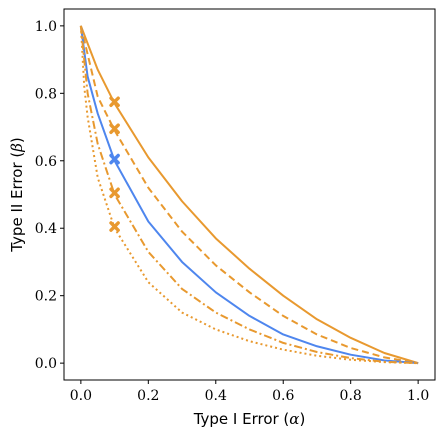  Describe the element at coordinates (81, 396) in the screenshot. I see `x-tick-label: 0.0` at that location.